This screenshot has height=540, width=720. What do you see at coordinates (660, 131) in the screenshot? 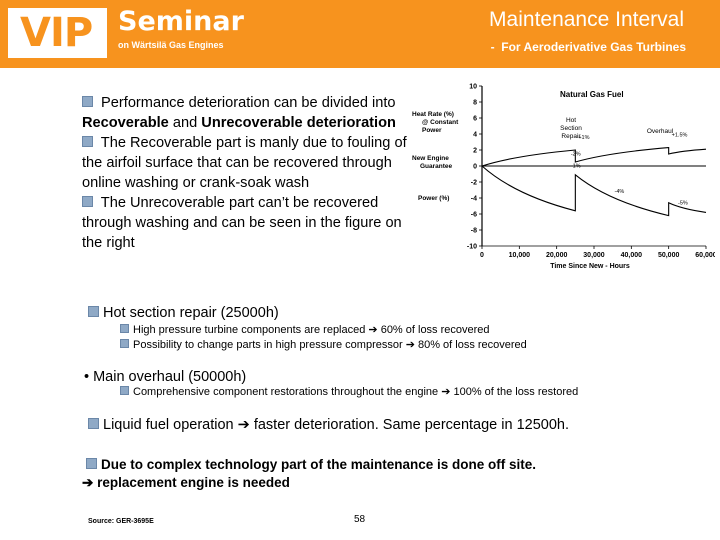
I see `overhaul-annotation: Overhaul` at bounding box center [660, 131].